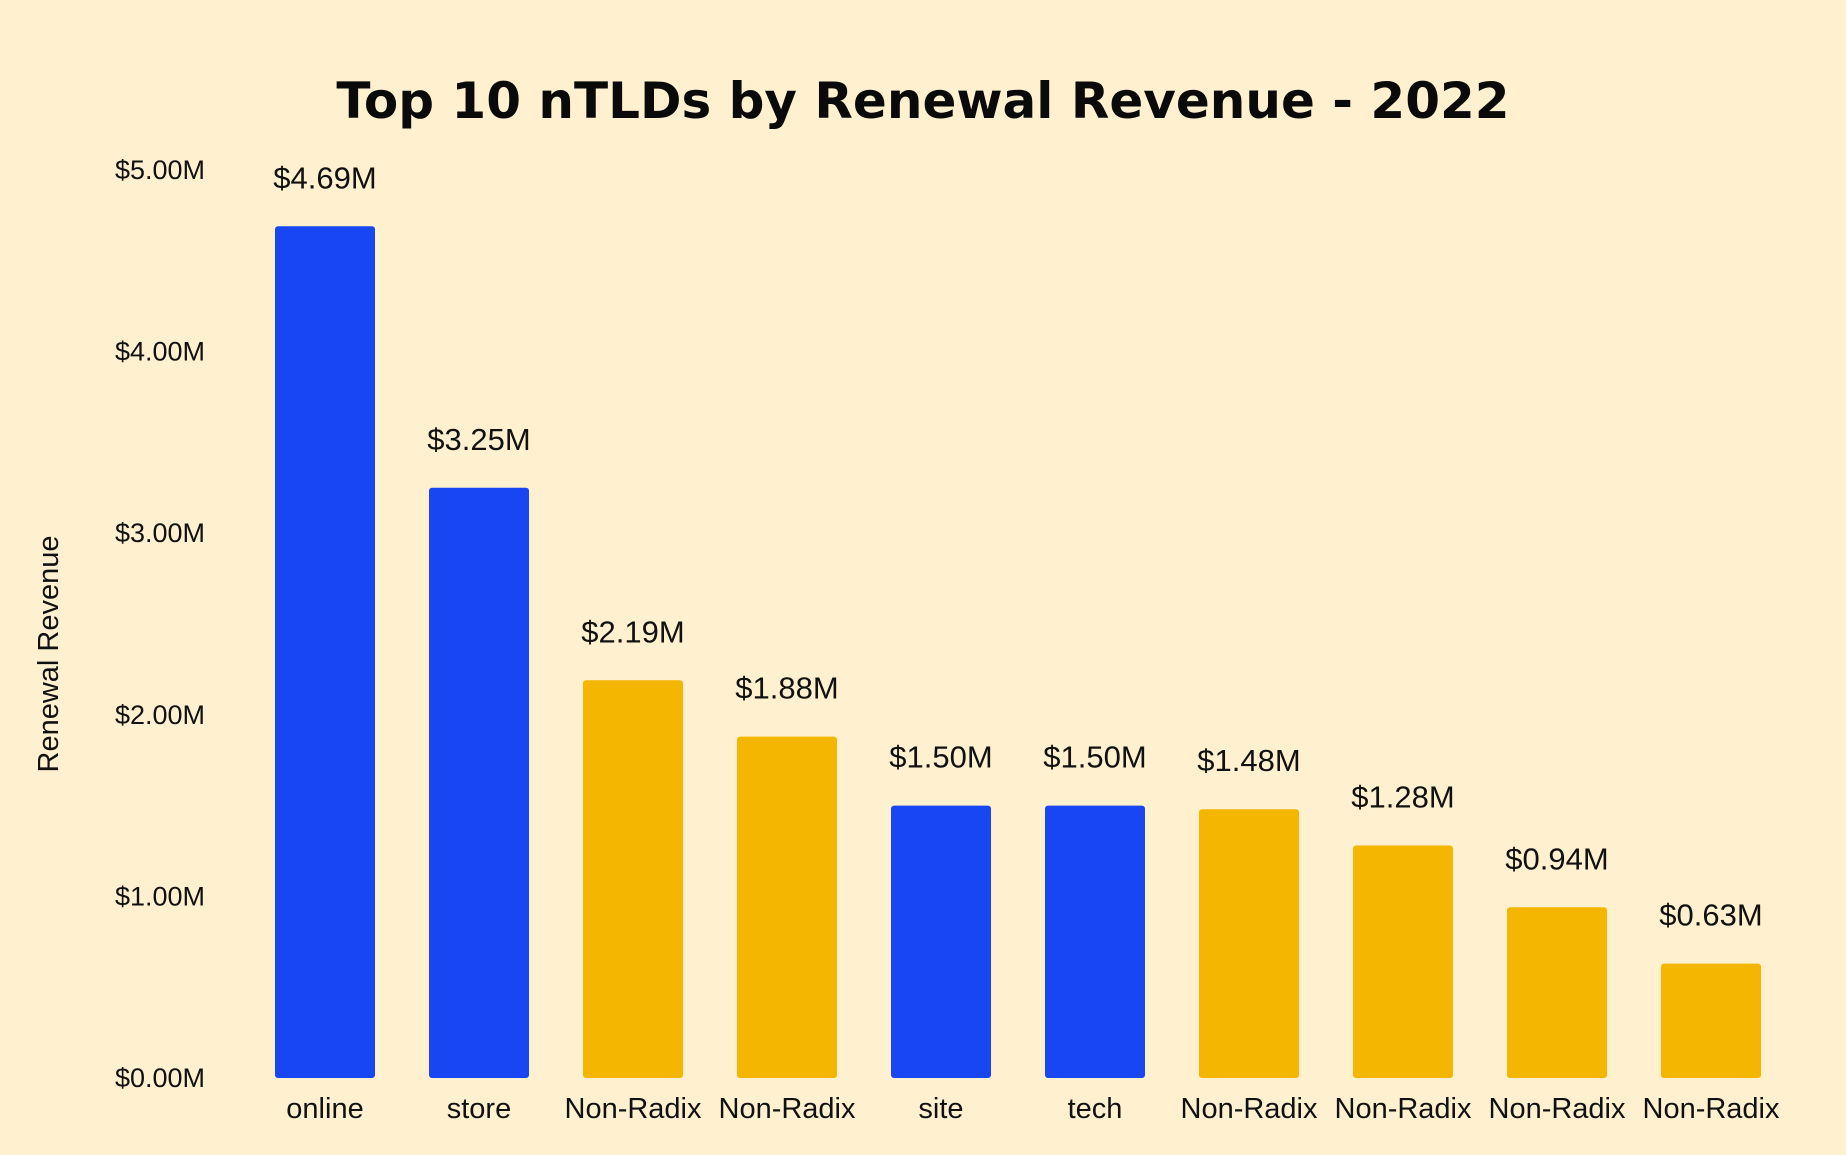 This screenshot has height=1155, width=1846. Describe the element at coordinates (160, 533) in the screenshot. I see `y-tick-label: $3.00M` at that location.